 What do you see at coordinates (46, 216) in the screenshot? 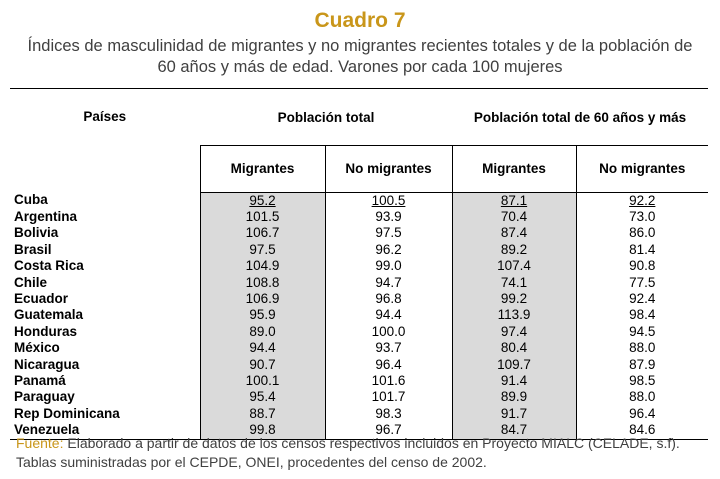
I see `country-cell-value: Argentina` at bounding box center [46, 216].